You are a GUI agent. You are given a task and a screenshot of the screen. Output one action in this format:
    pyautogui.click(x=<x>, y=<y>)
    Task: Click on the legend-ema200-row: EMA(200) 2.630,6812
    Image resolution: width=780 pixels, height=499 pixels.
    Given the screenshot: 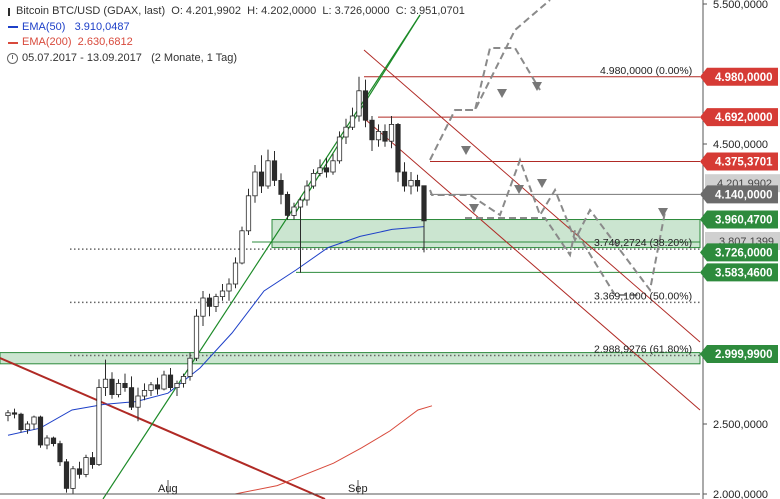 What is the action you would take?
    pyautogui.click(x=235, y=43)
    